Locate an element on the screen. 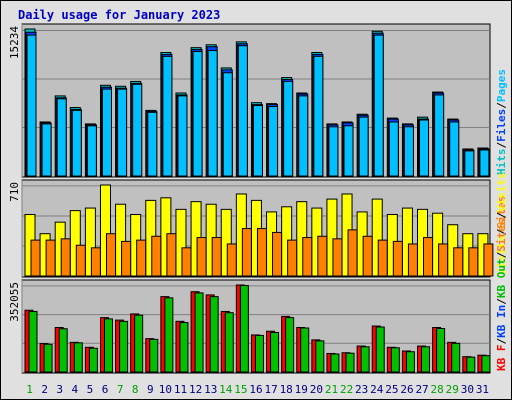 The height and width of the screenshot is (405, 512). chart-title: Daily usage for January 2023 is located at coordinates (119, 15).